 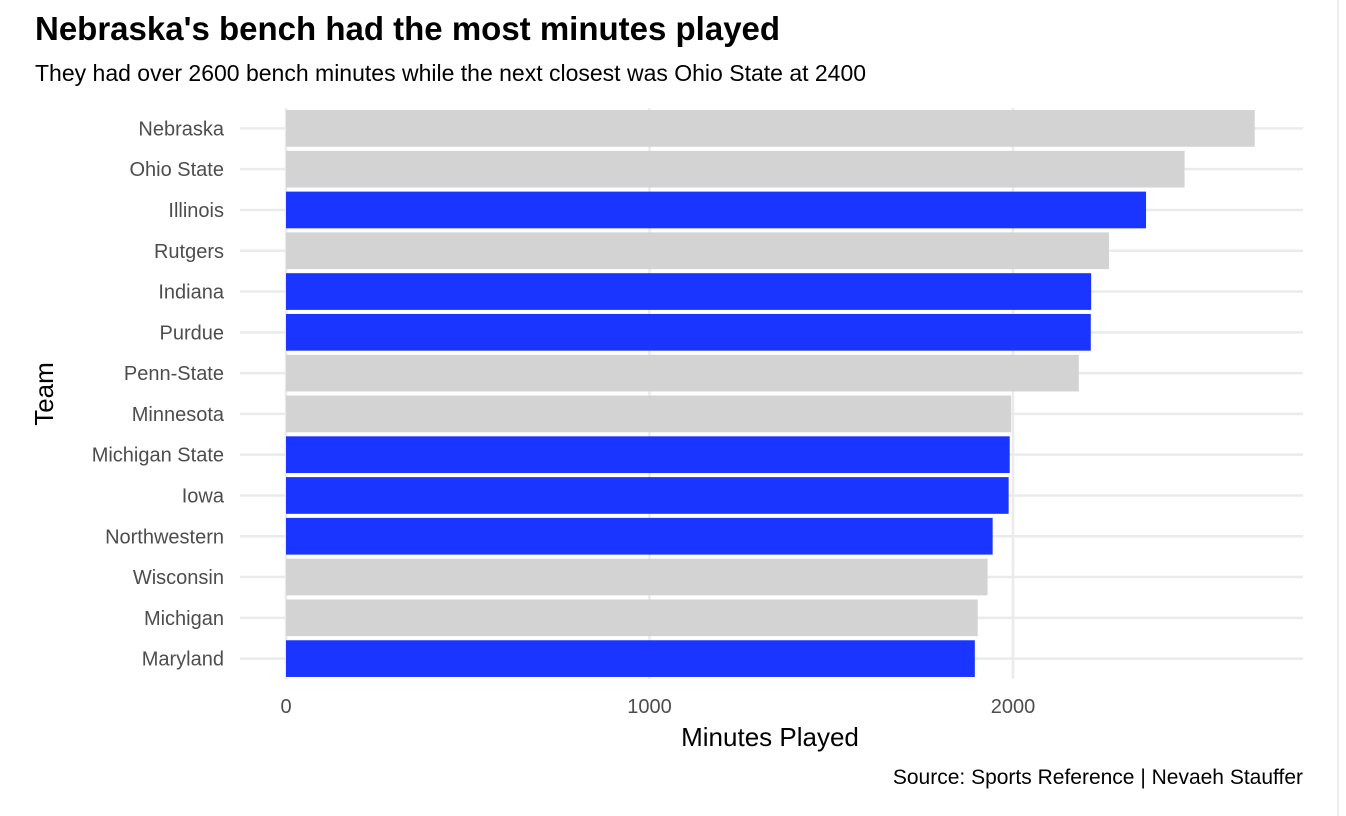 What do you see at coordinates (770, 737) in the screenshot?
I see `x-axis-title: Minutes Played` at bounding box center [770, 737].